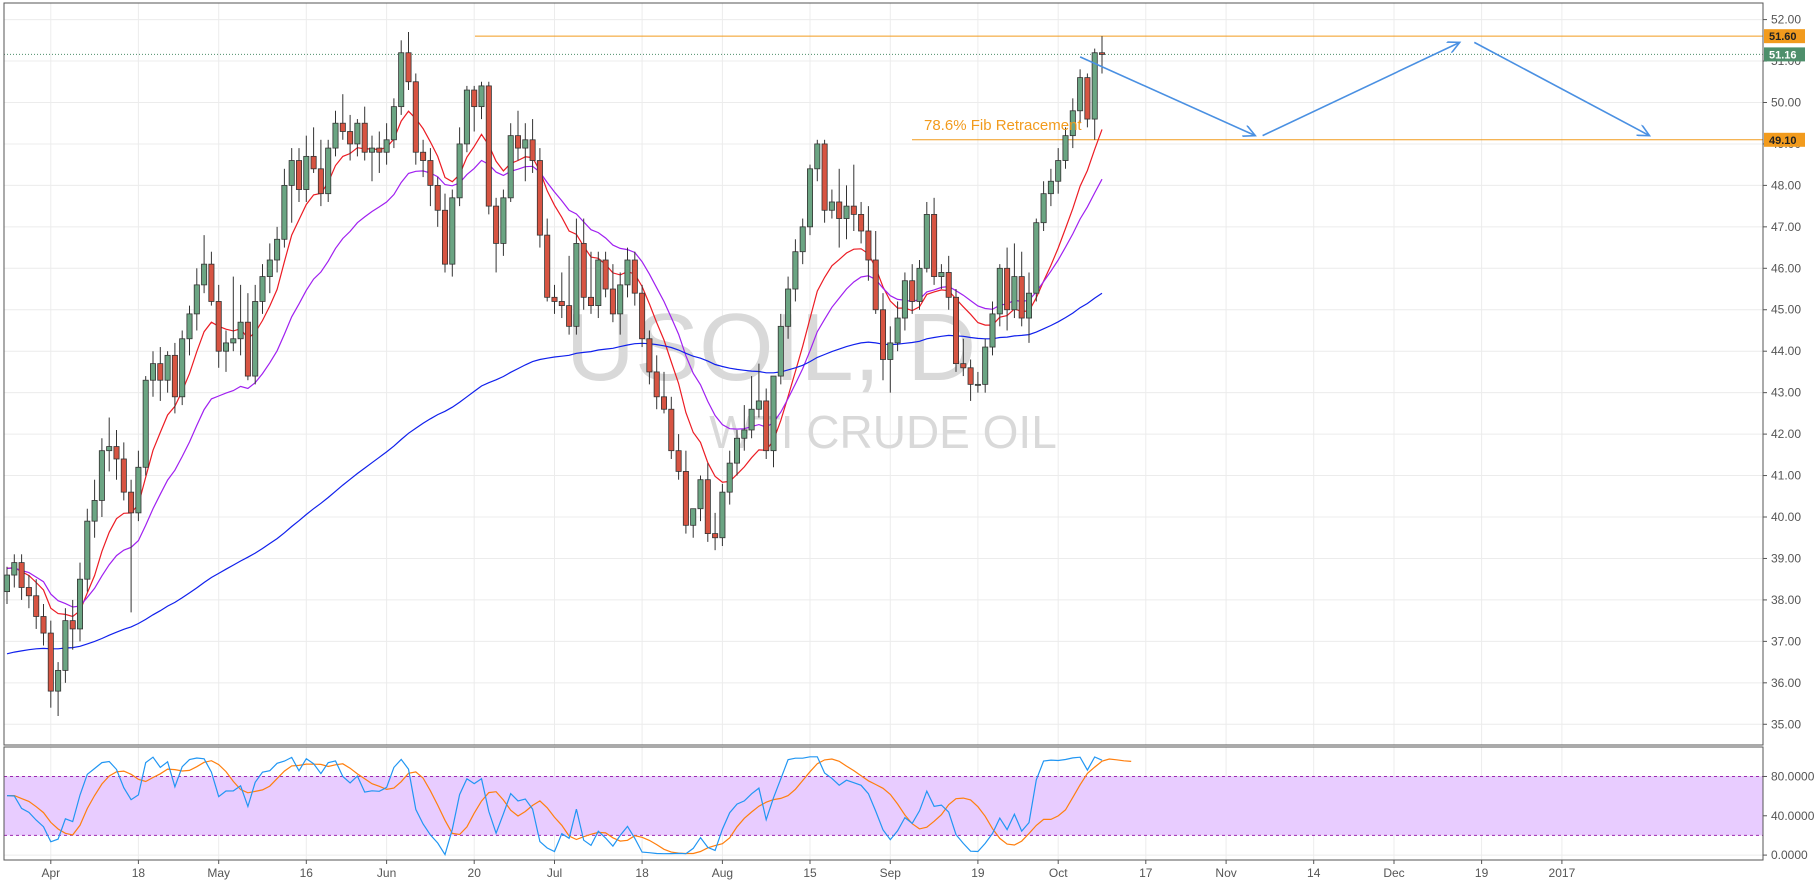 Image resolution: width=1819 pixels, height=887 pixels. Describe the element at coordinates (1786, 641) in the screenshot. I see `price-tick-label: 37.00` at that location.